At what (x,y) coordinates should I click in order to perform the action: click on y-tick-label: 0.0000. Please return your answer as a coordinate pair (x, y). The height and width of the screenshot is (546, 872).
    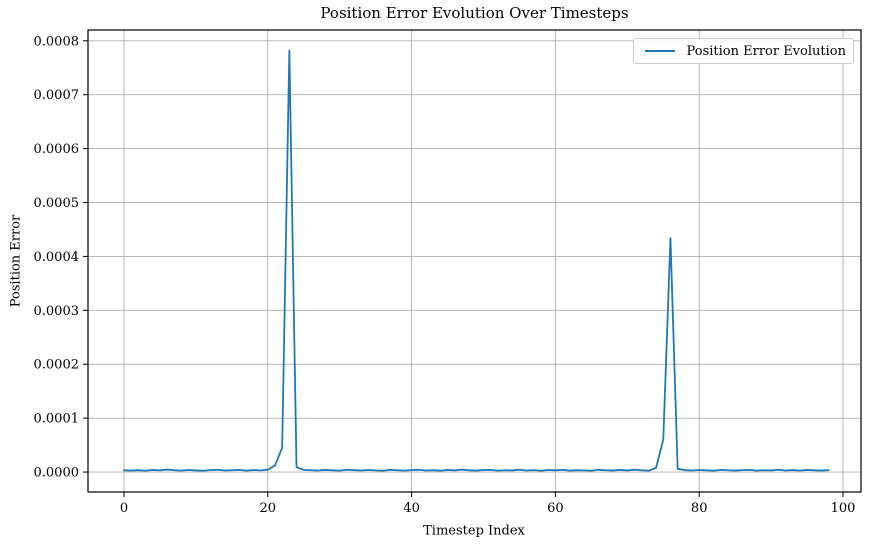
    Looking at the image, I should click on (57, 473).